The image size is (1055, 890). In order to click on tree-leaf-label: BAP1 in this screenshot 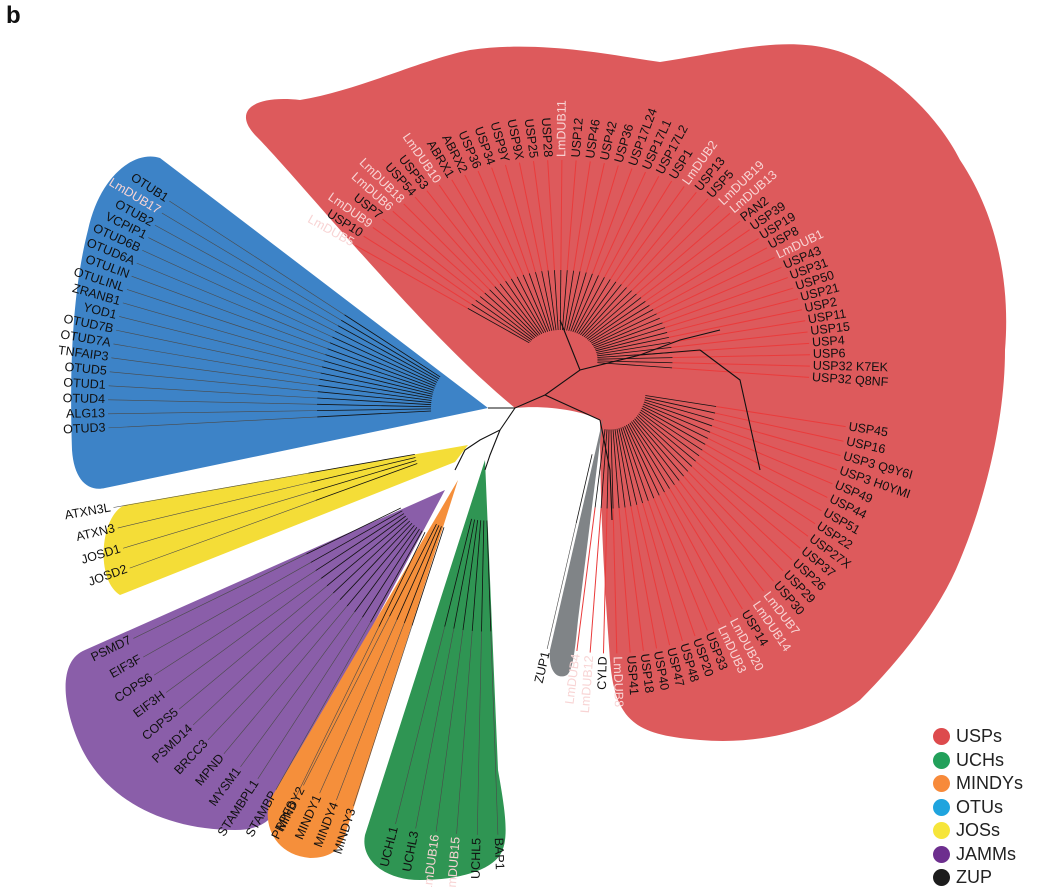, I will do `click(499, 854)`.